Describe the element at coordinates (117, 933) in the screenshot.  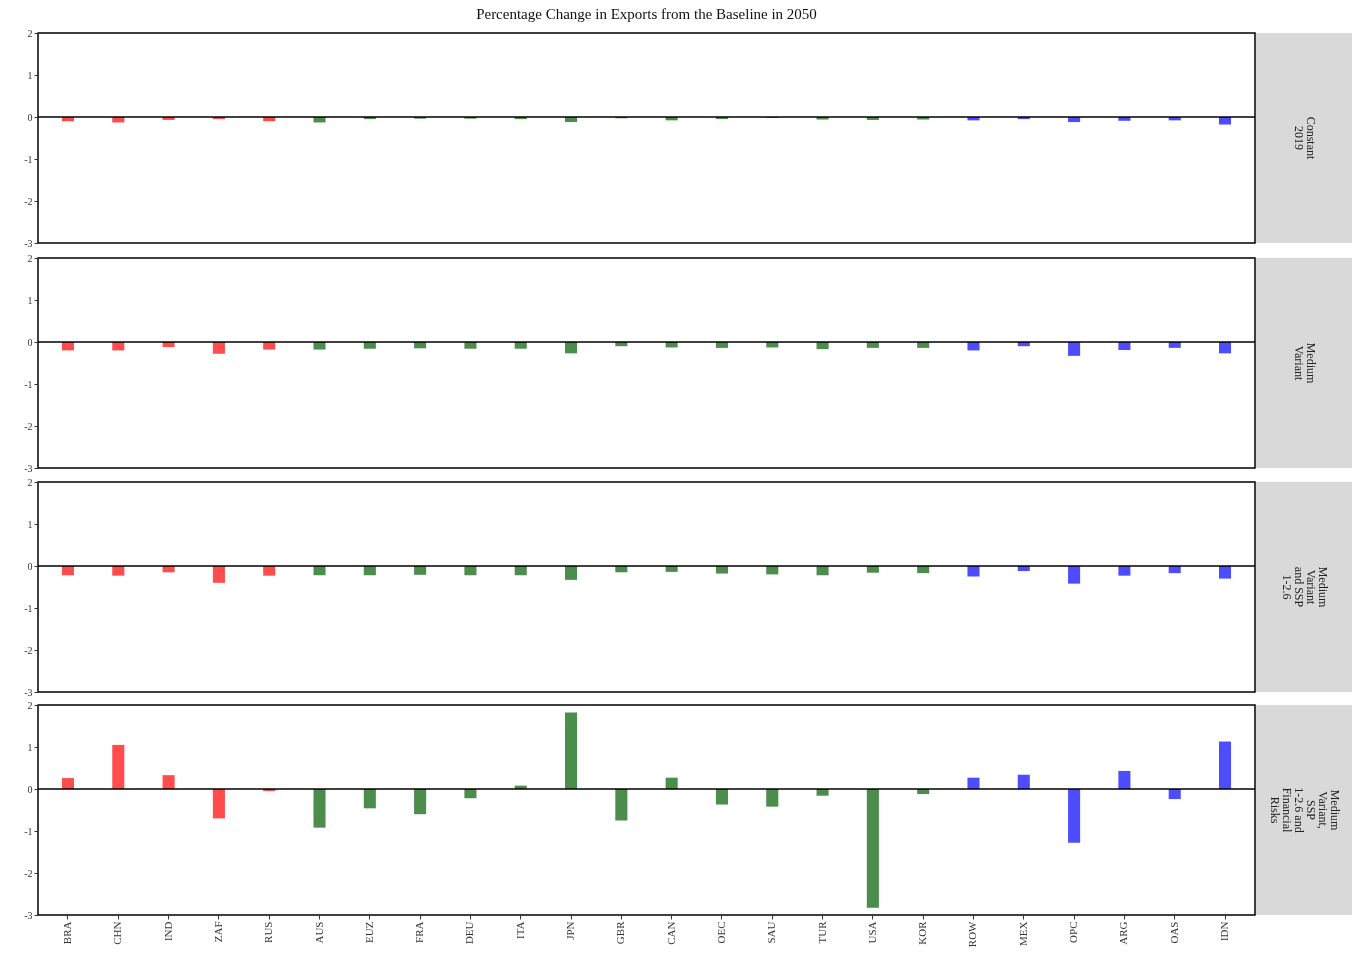
I see `x-tick-label: CHN` at that location.